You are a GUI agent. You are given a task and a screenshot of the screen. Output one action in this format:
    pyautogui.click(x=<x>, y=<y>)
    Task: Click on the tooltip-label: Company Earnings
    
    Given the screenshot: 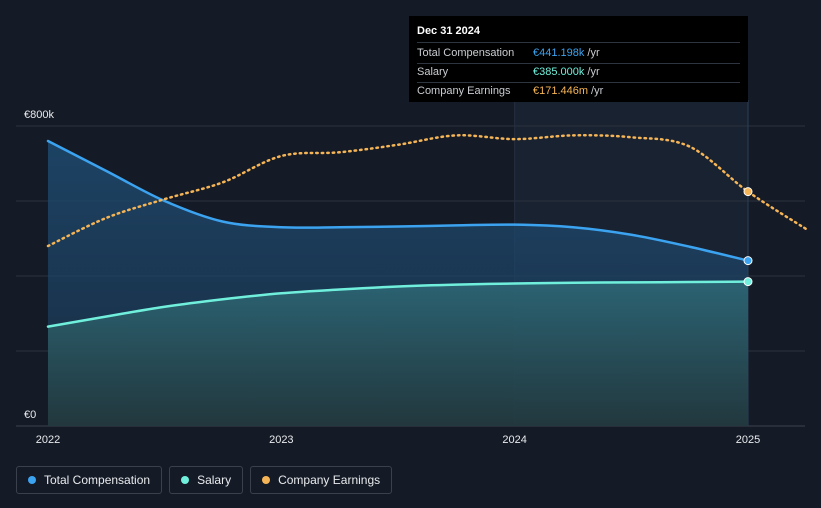 What is the action you would take?
    pyautogui.click(x=464, y=91)
    